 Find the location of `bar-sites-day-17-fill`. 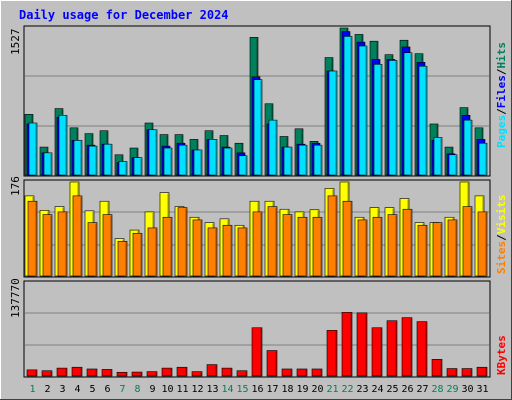

bar-sites-day-17-fill is located at coordinates (272, 241).